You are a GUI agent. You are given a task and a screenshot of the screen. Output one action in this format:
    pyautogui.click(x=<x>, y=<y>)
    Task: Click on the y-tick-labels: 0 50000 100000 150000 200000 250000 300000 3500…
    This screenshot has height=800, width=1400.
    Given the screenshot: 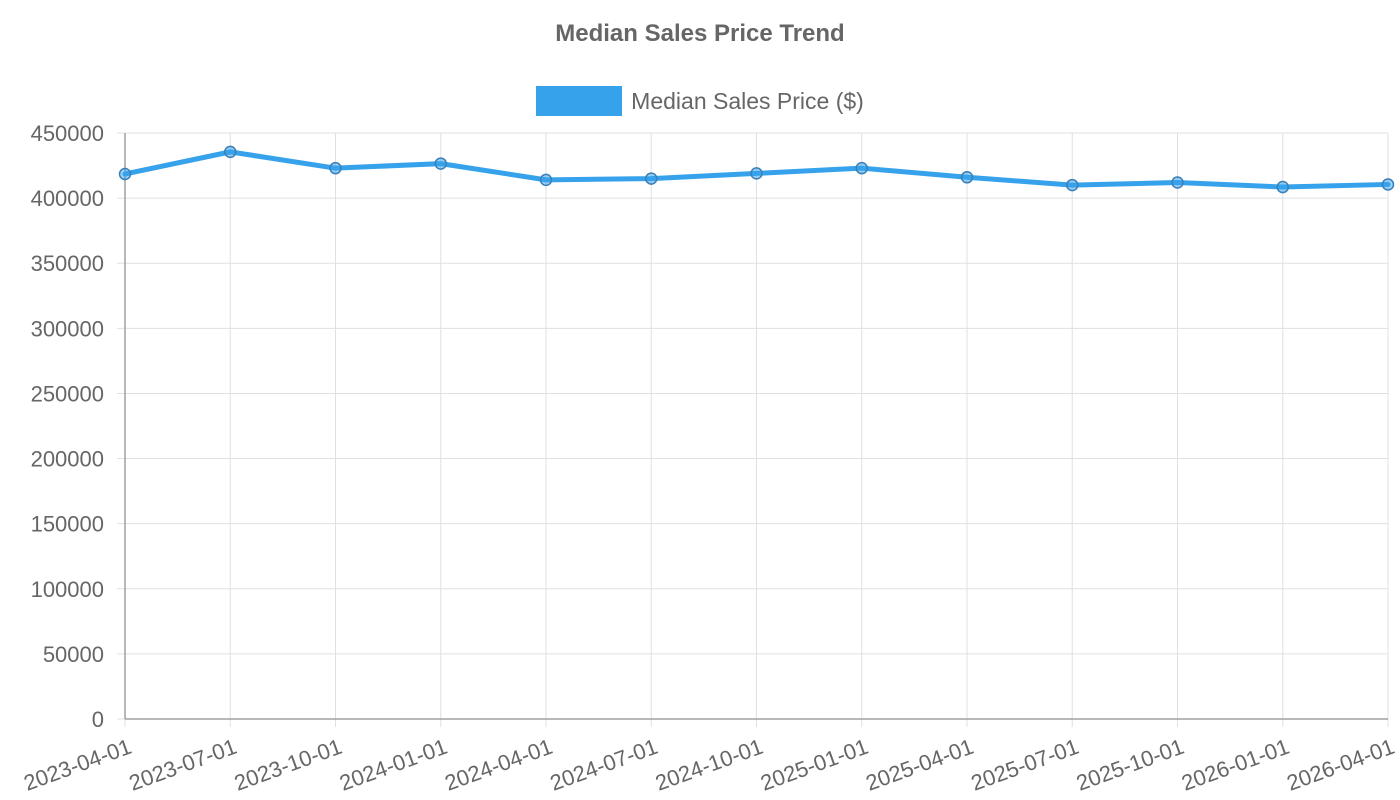 What is the action you would take?
    pyautogui.click(x=67, y=426)
    